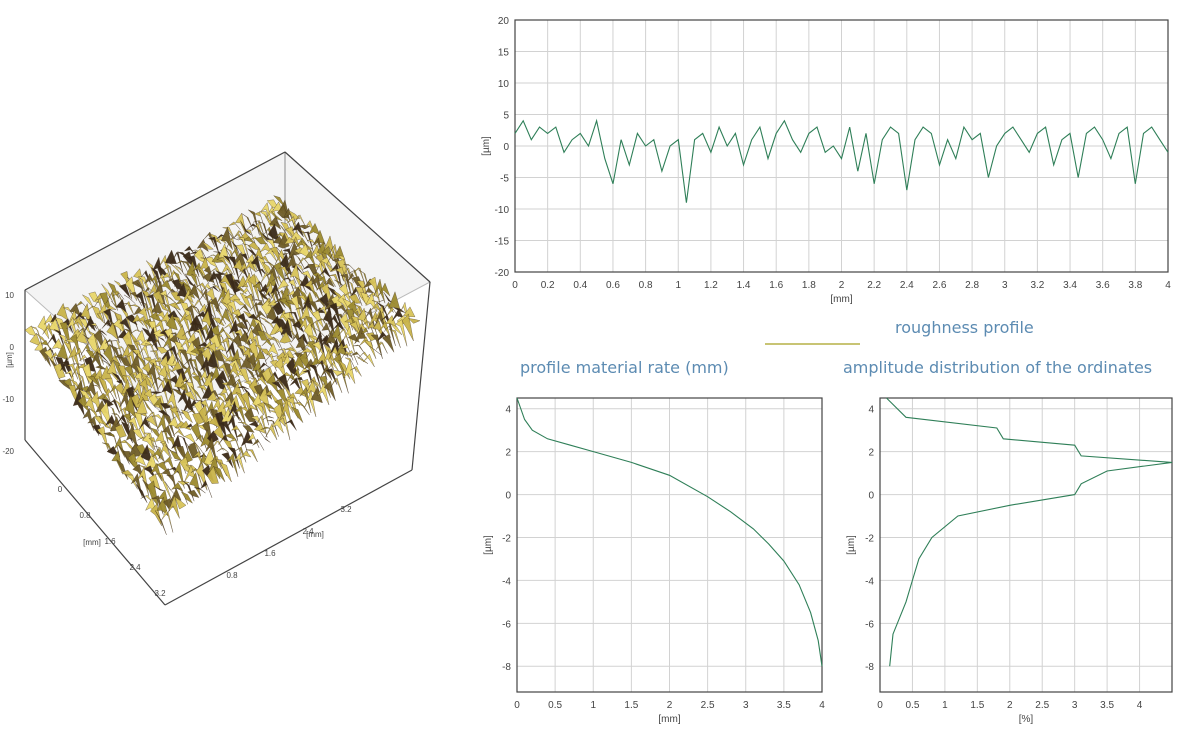 Image resolution: width=1202 pixels, height=737 pixels. Describe the element at coordinates (1026, 719) in the screenshot. I see `x-axis-label: [%]` at that location.